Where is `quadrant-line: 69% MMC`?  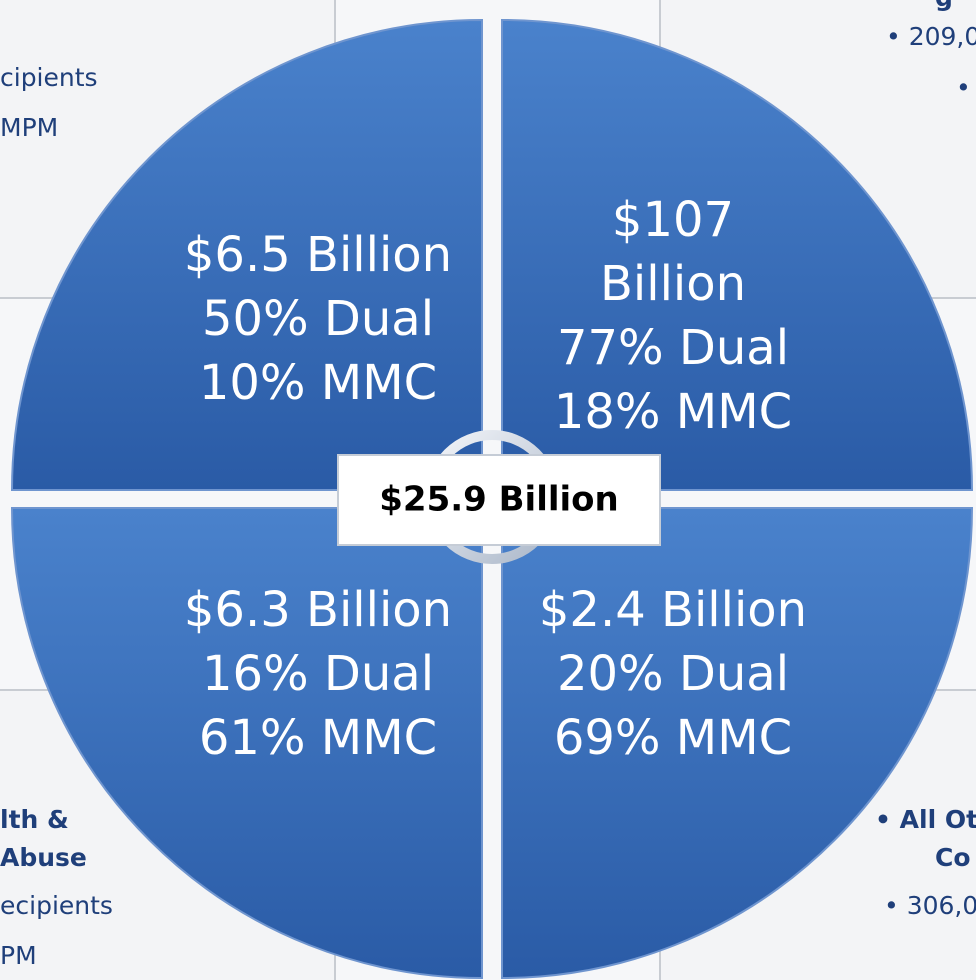
quadrant-line: 69% MMC is located at coordinates (673, 738).